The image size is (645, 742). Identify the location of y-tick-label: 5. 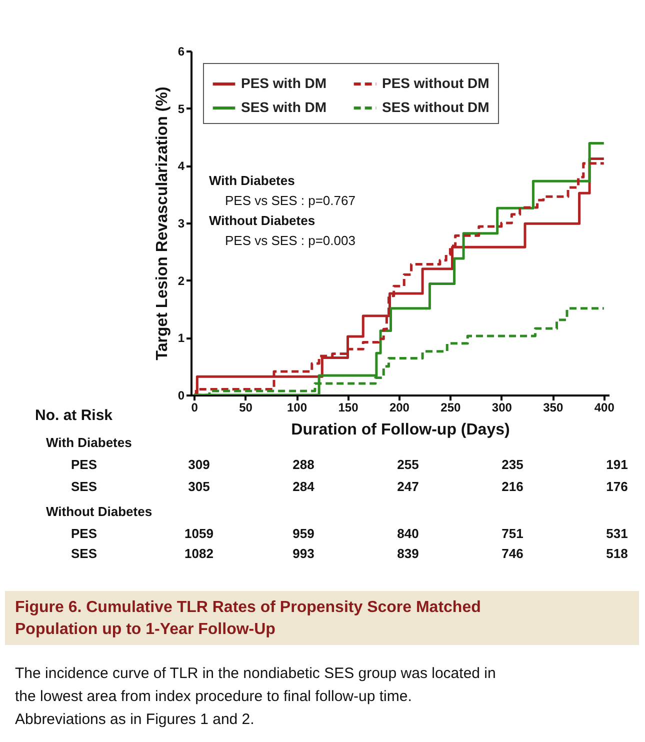
(181, 109).